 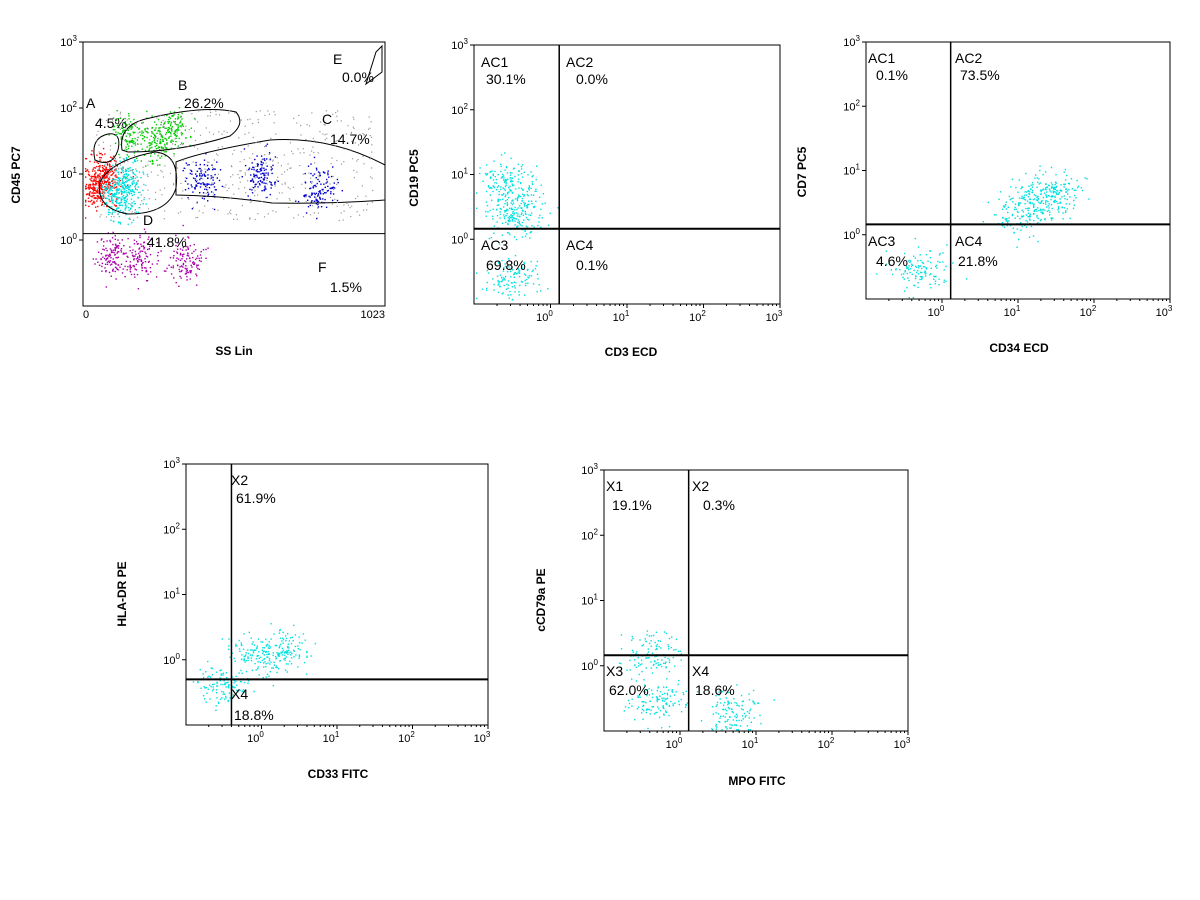 I want to click on gate-percent: 26.2%, so click(x=204, y=103).